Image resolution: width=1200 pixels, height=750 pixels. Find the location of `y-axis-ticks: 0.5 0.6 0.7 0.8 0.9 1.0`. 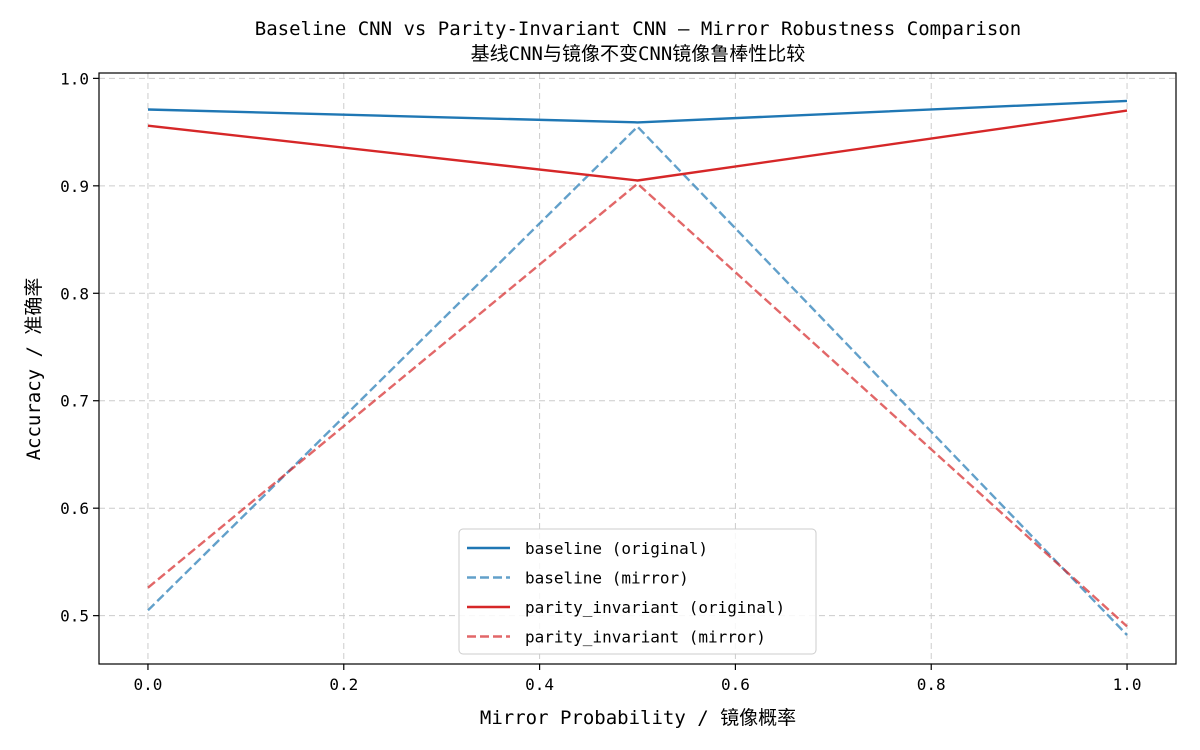

y-axis-ticks: 0.5 0.6 0.7 0.8 0.9 1.0 is located at coordinates (79, 347).